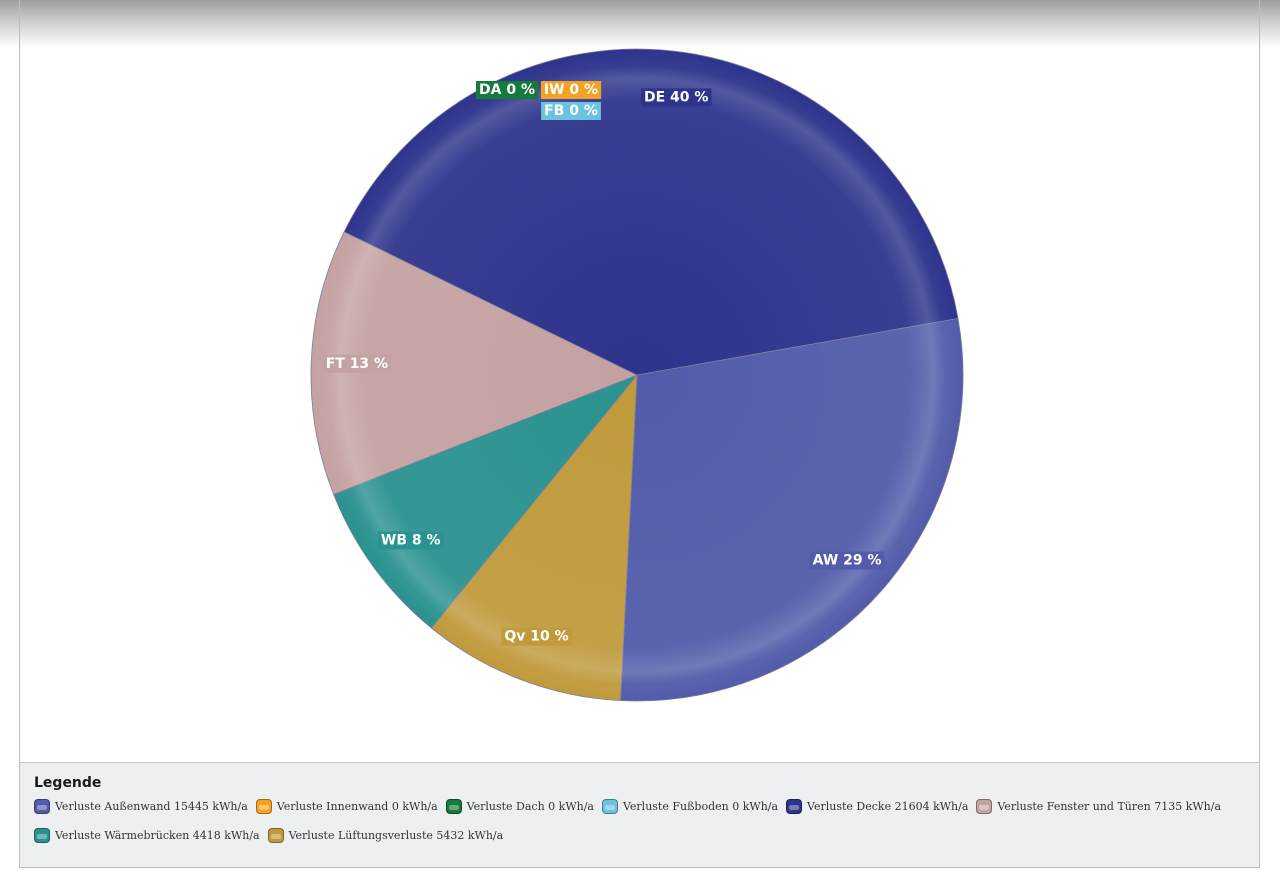 This screenshot has width=1280, height=875. I want to click on data-label-wb: WB 8 %, so click(411, 541).